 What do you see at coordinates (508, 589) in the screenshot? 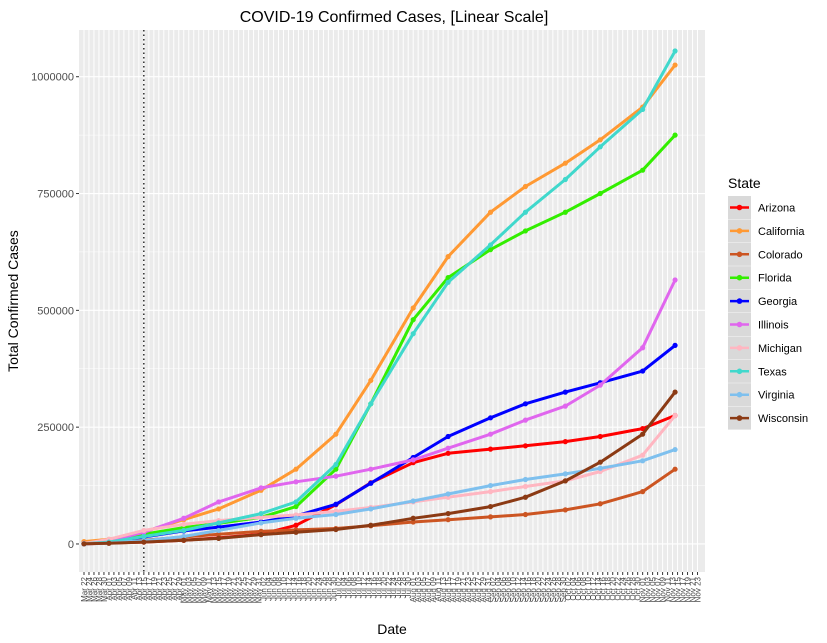
I see `x-tick-label: Sep 08` at bounding box center [508, 589].